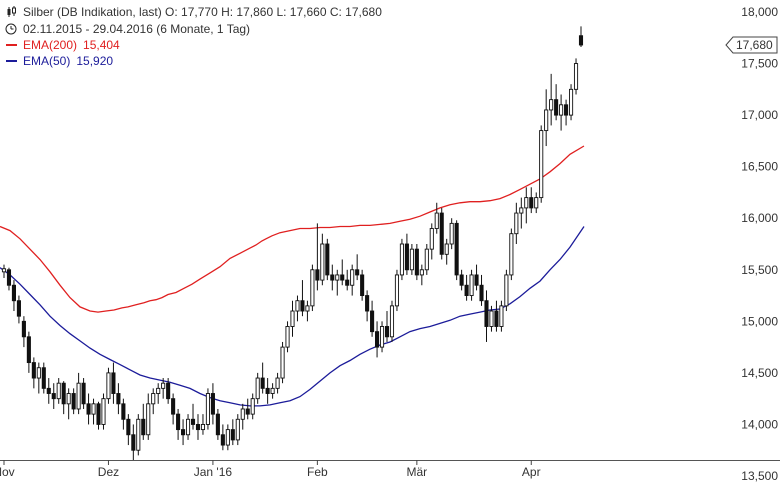  I want to click on ema200-legend-name: EMA(200), so click(50, 45).